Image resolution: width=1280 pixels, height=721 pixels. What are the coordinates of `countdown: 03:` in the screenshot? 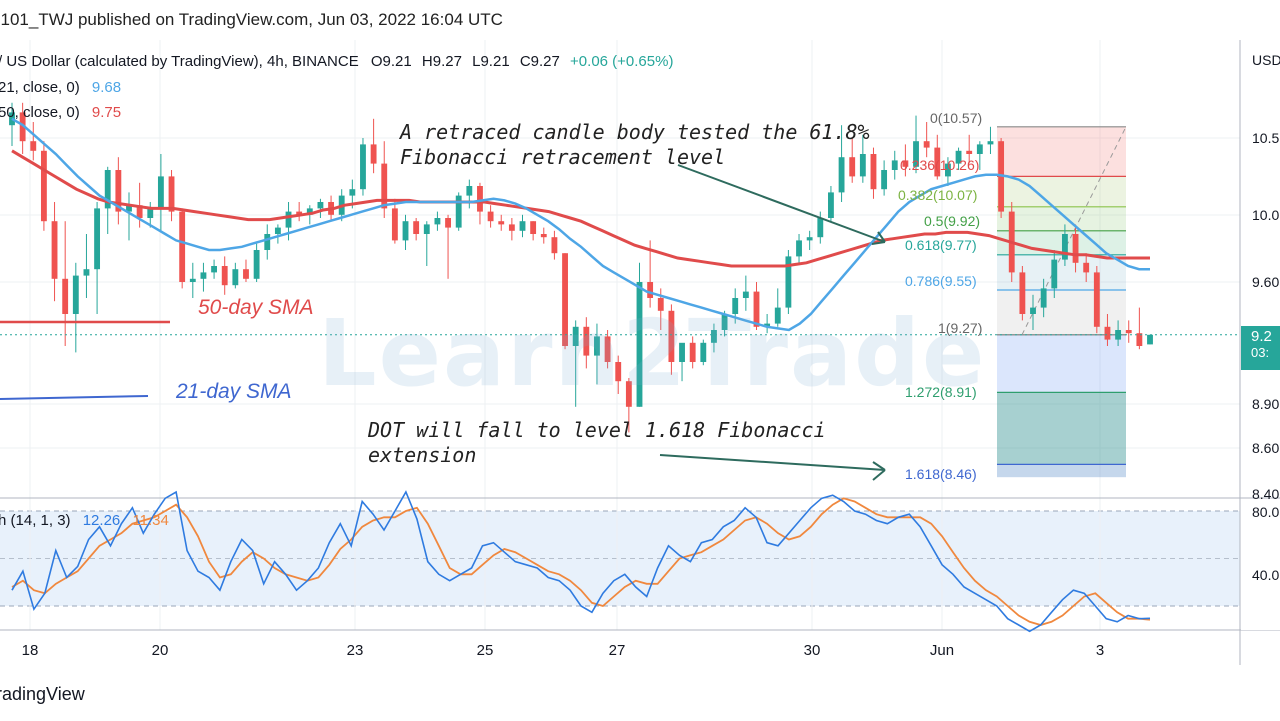 It's located at (1260, 352).